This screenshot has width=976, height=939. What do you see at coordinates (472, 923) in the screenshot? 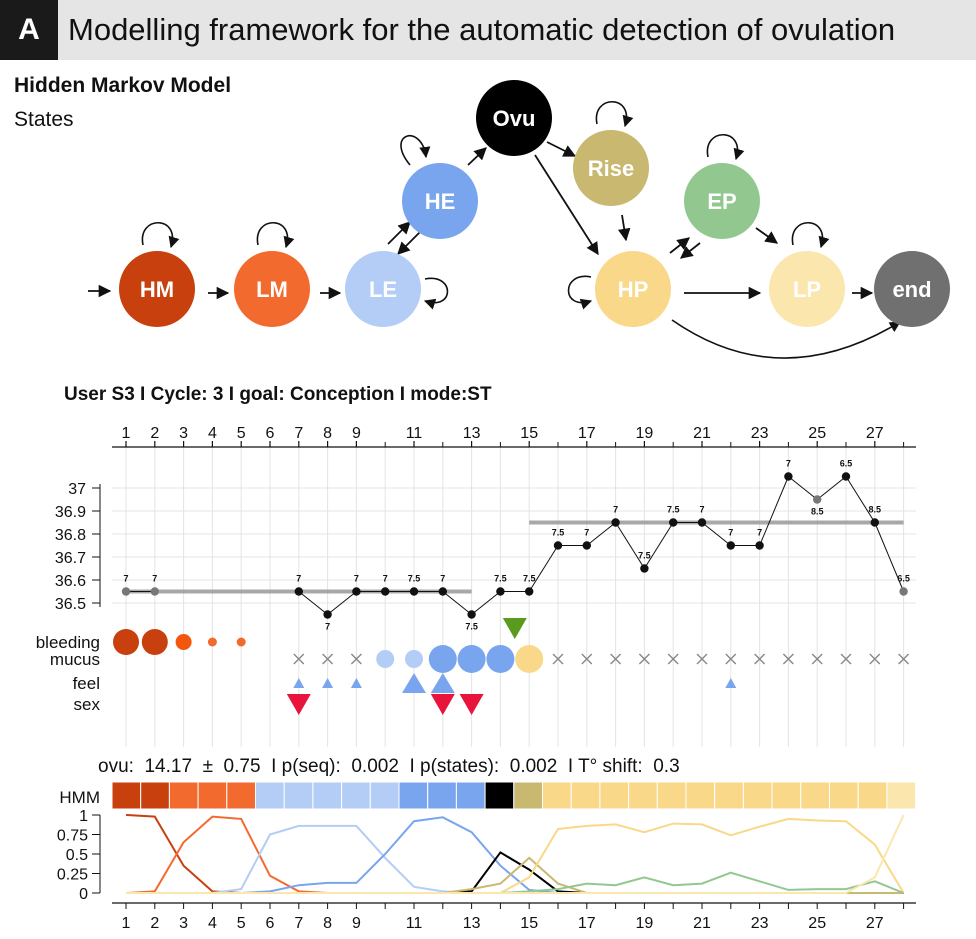
I see `bottom-axis-tick-label: 13` at bounding box center [472, 923].